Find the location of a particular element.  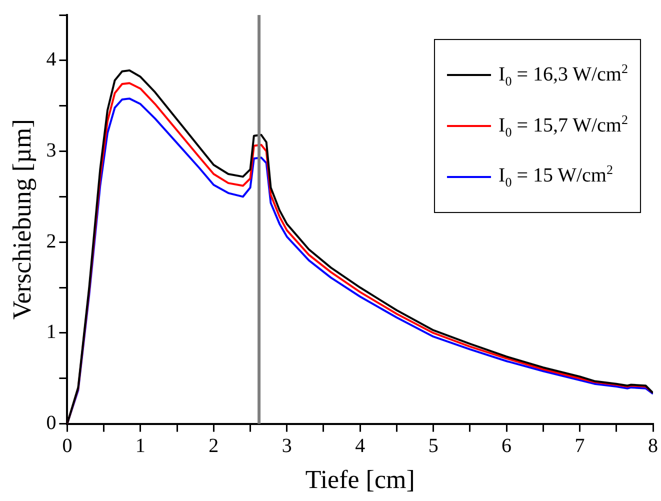

x-tick-label: 8 is located at coordinates (653, 446).